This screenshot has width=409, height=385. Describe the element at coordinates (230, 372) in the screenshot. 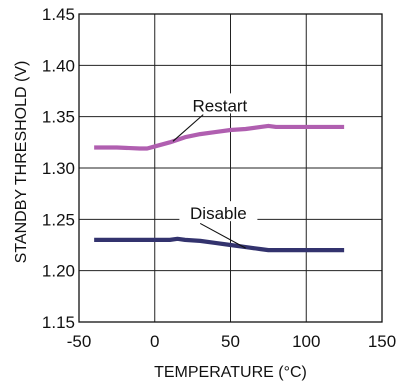

I see `x-axis-title: TEMPERATURE (°C)` at that location.